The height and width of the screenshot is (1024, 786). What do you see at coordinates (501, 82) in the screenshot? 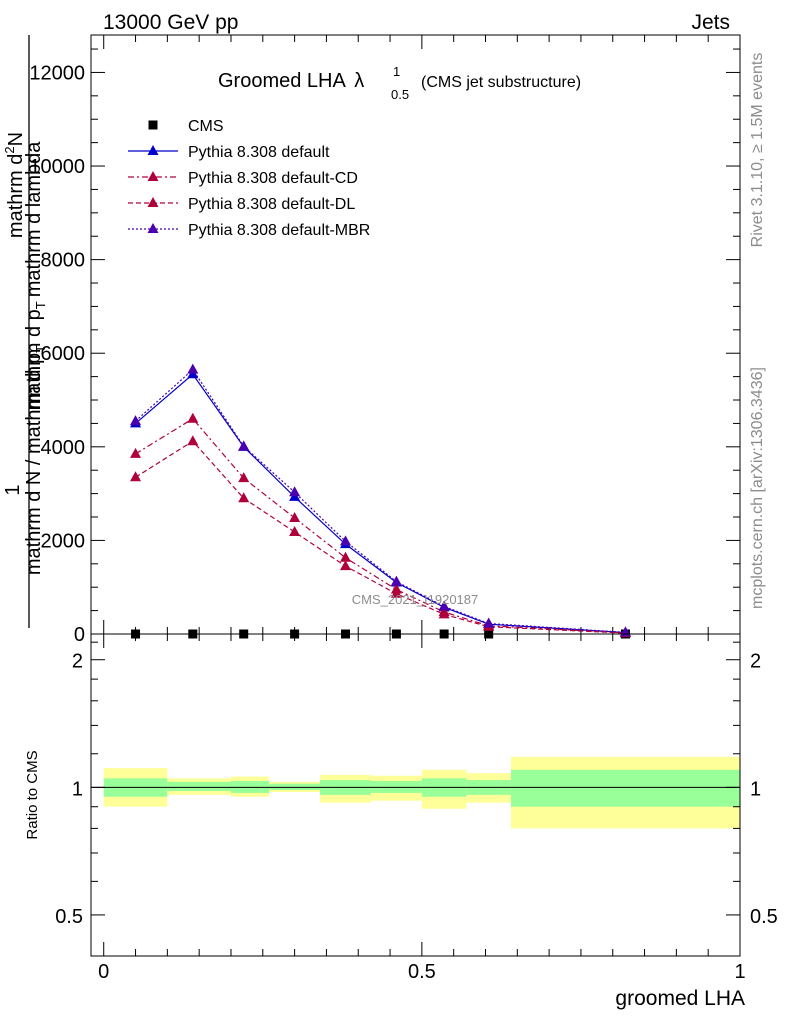
I see `title-suffix: (CMS jet substructure)` at bounding box center [501, 82].